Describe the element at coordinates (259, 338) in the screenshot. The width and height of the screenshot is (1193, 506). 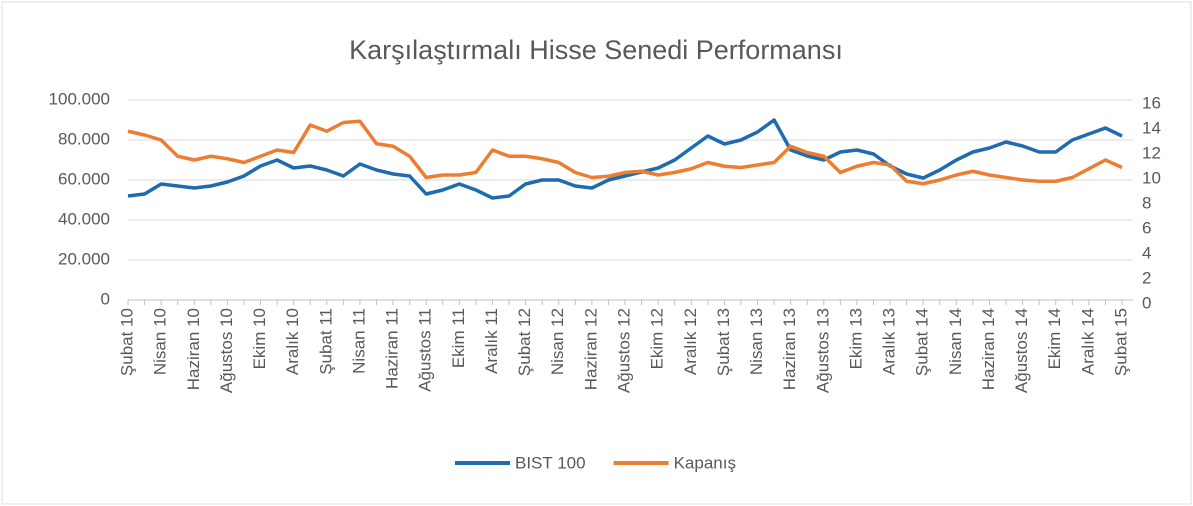
I see `x-tick-label: Ekim 10` at that location.